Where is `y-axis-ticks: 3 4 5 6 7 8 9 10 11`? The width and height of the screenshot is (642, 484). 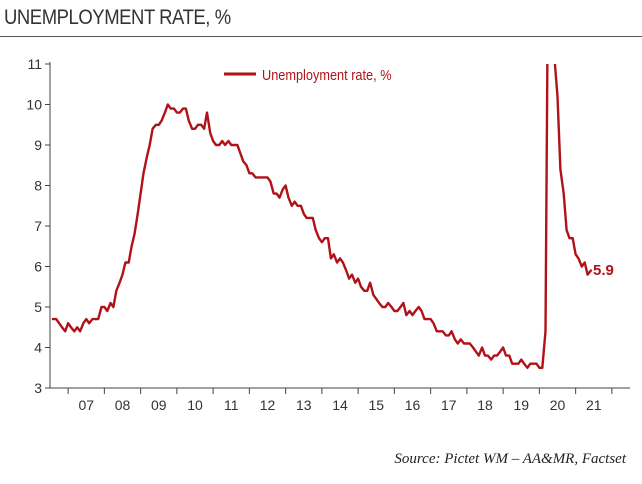 y-axis-ticks: 3 4 5 6 7 8 9 10 11 is located at coordinates (38, 226).